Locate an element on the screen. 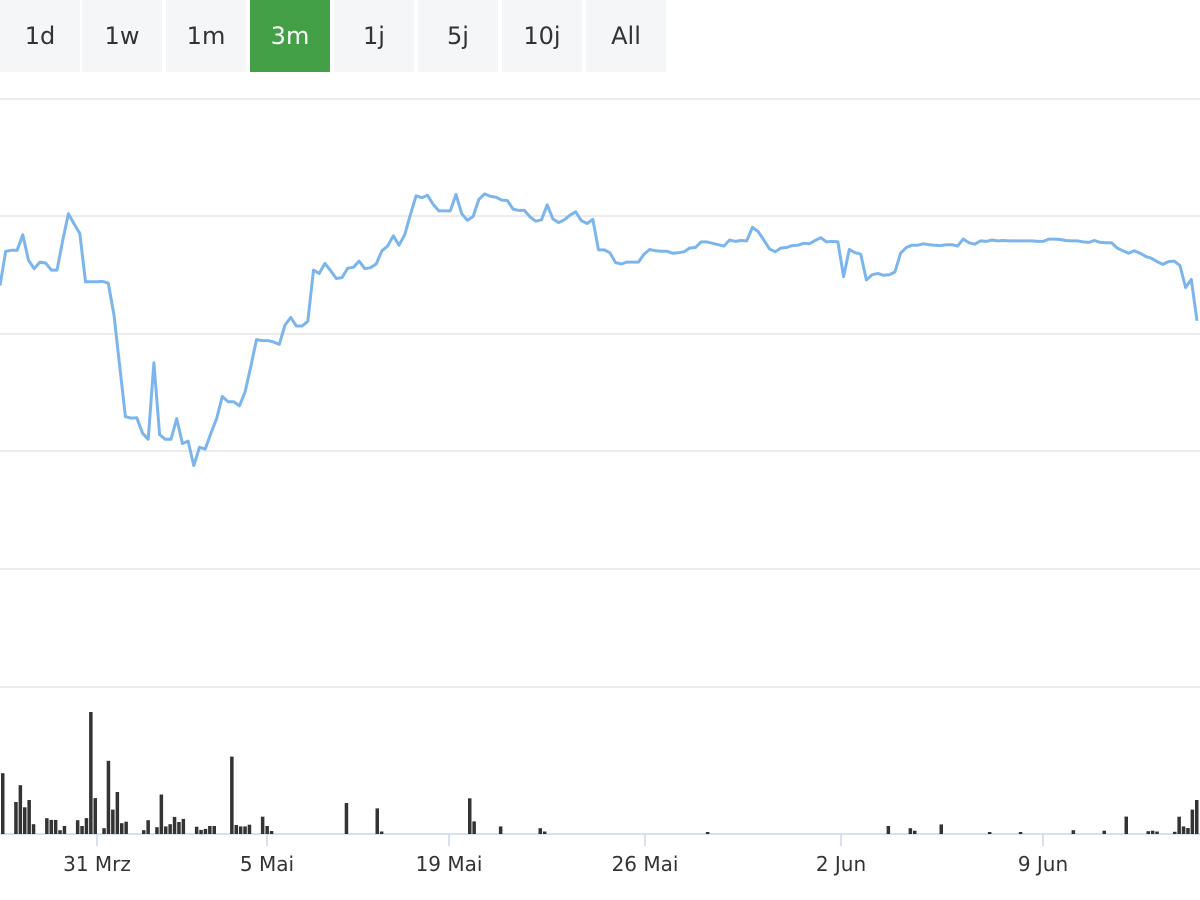 The height and width of the screenshot is (900, 1200). x-tick-label: 2 Jun is located at coordinates (841, 864).